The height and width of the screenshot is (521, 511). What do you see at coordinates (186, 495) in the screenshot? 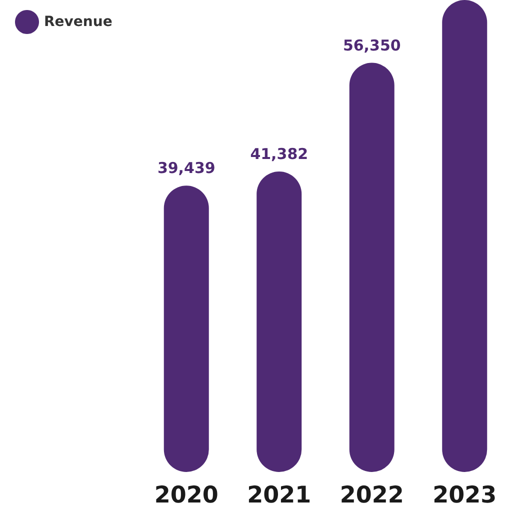
I see `x-tick-label: 2020` at bounding box center [186, 495].